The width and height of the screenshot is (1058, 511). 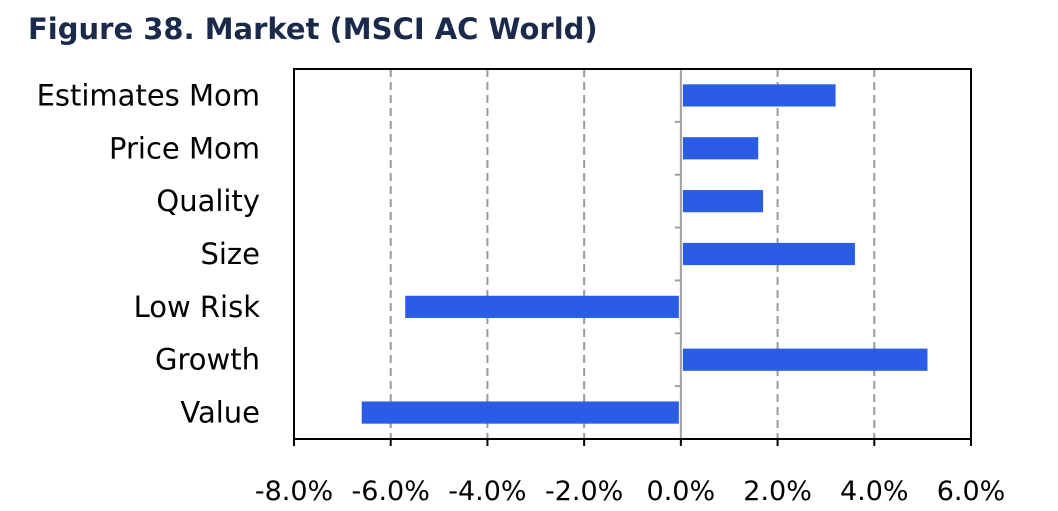 I want to click on x-tick-label: 0.0%, so click(x=681, y=491).